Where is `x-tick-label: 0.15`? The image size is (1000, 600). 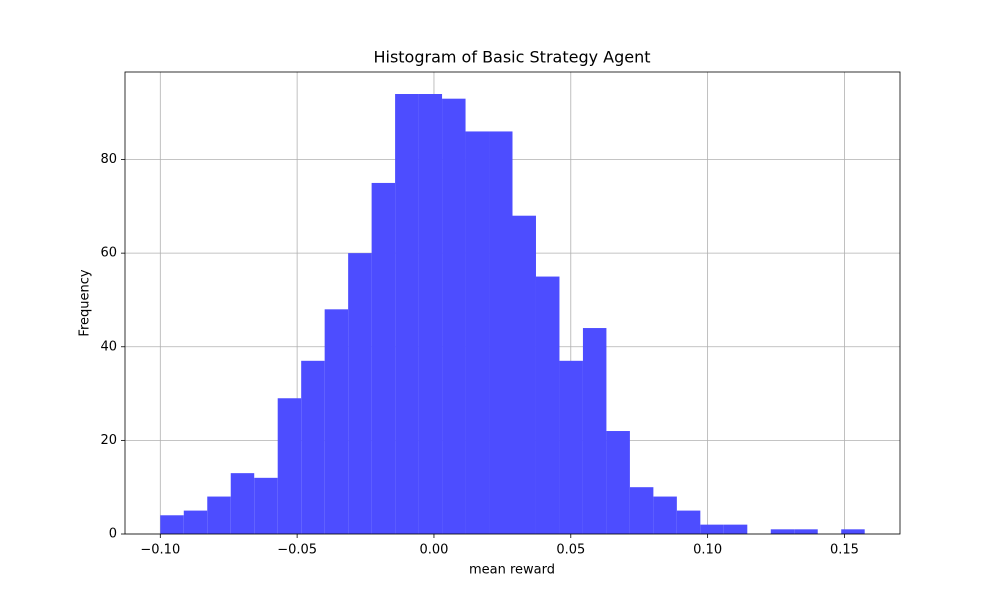 x-tick-label: 0.15 is located at coordinates (844, 550).